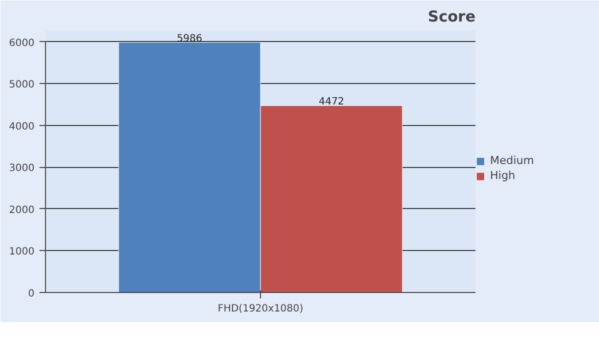 The width and height of the screenshot is (599, 338). I want to click on y-tick-label: 0, so click(31, 294).